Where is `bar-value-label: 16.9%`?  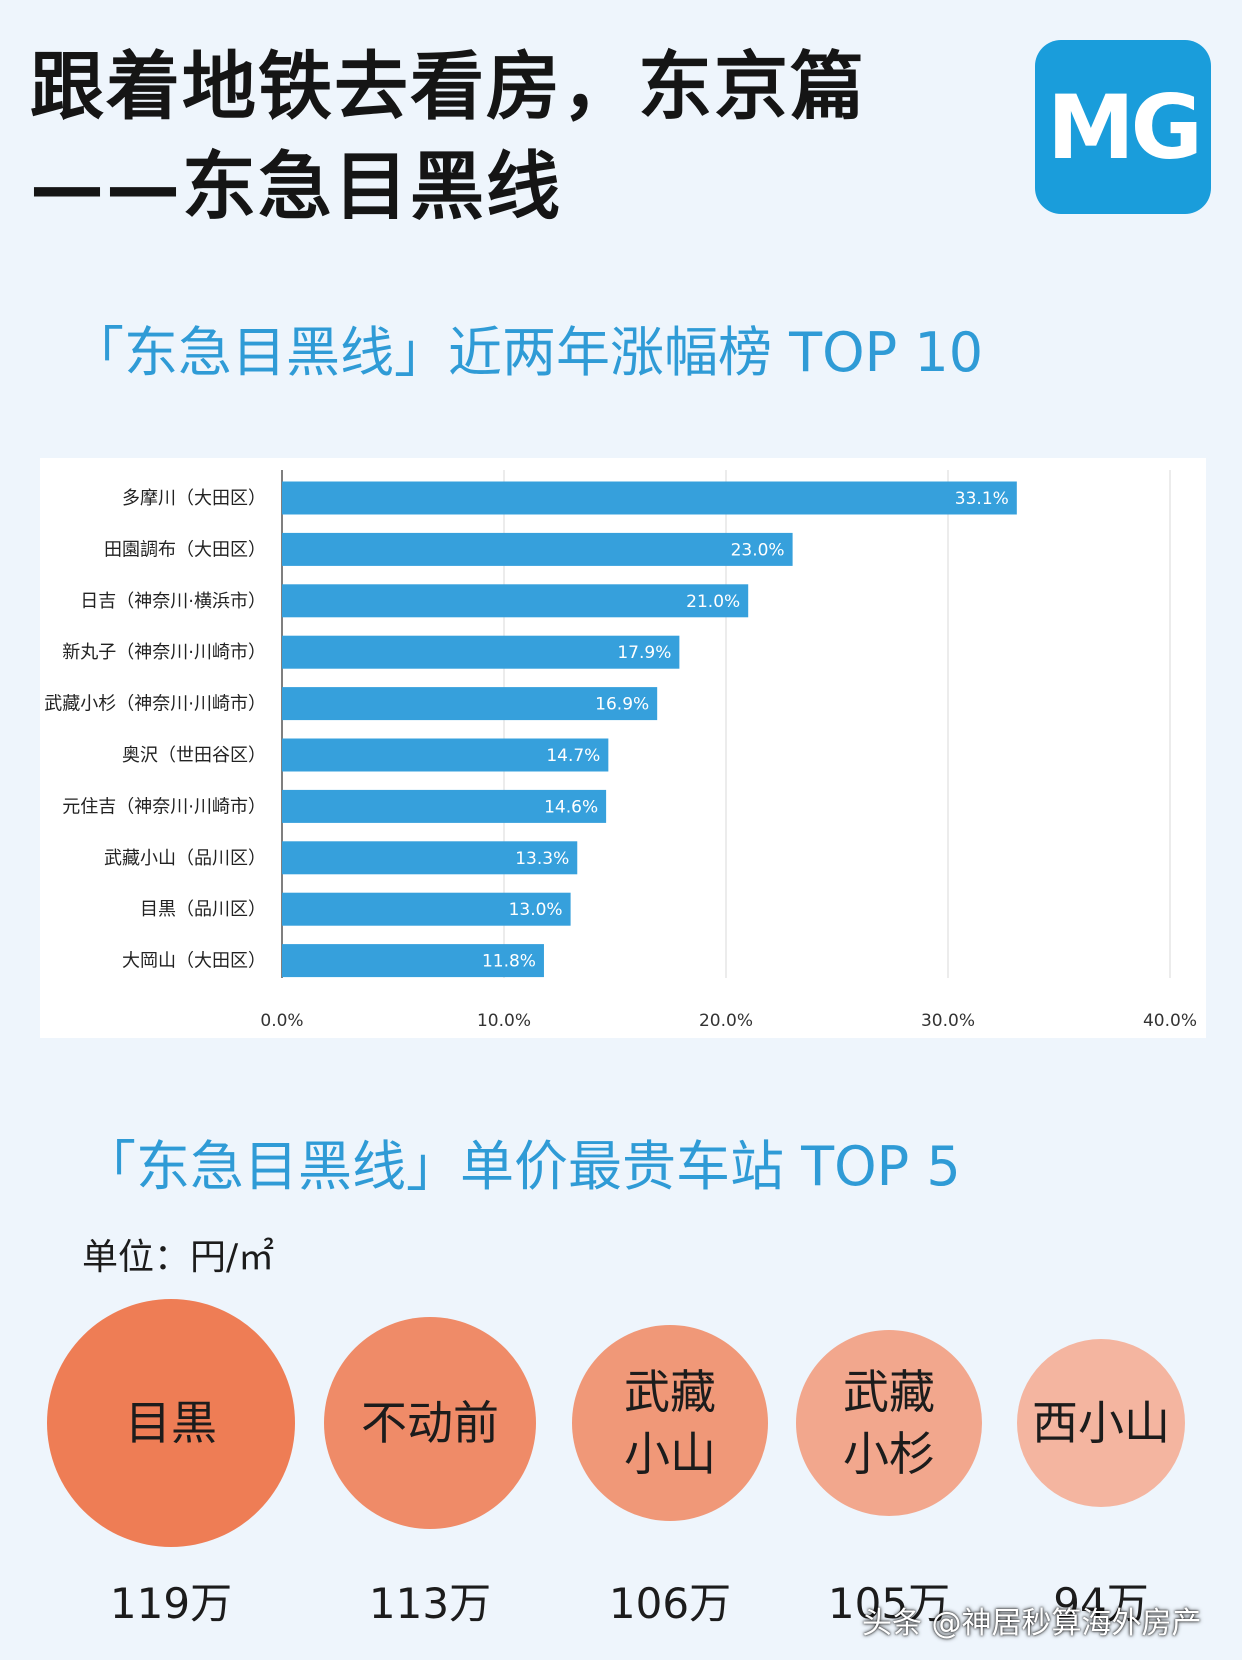
bar-value-label: 16.9% is located at coordinates (622, 705).